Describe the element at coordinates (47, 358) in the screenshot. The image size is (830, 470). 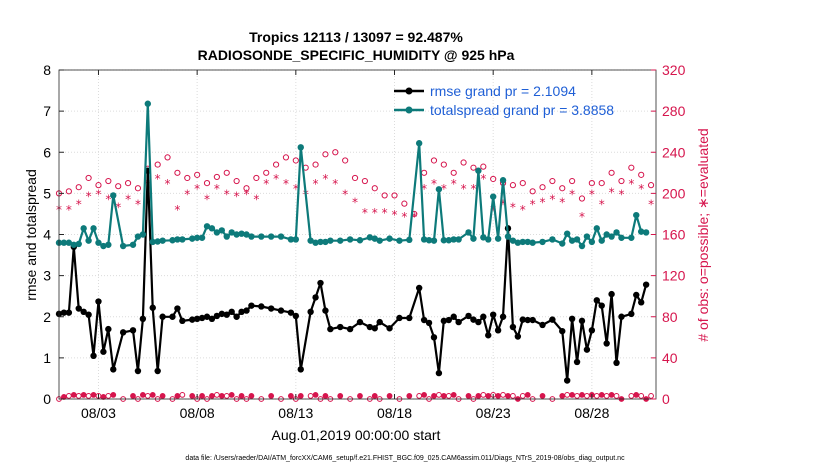
I see `y-tick-label: 1` at that location.